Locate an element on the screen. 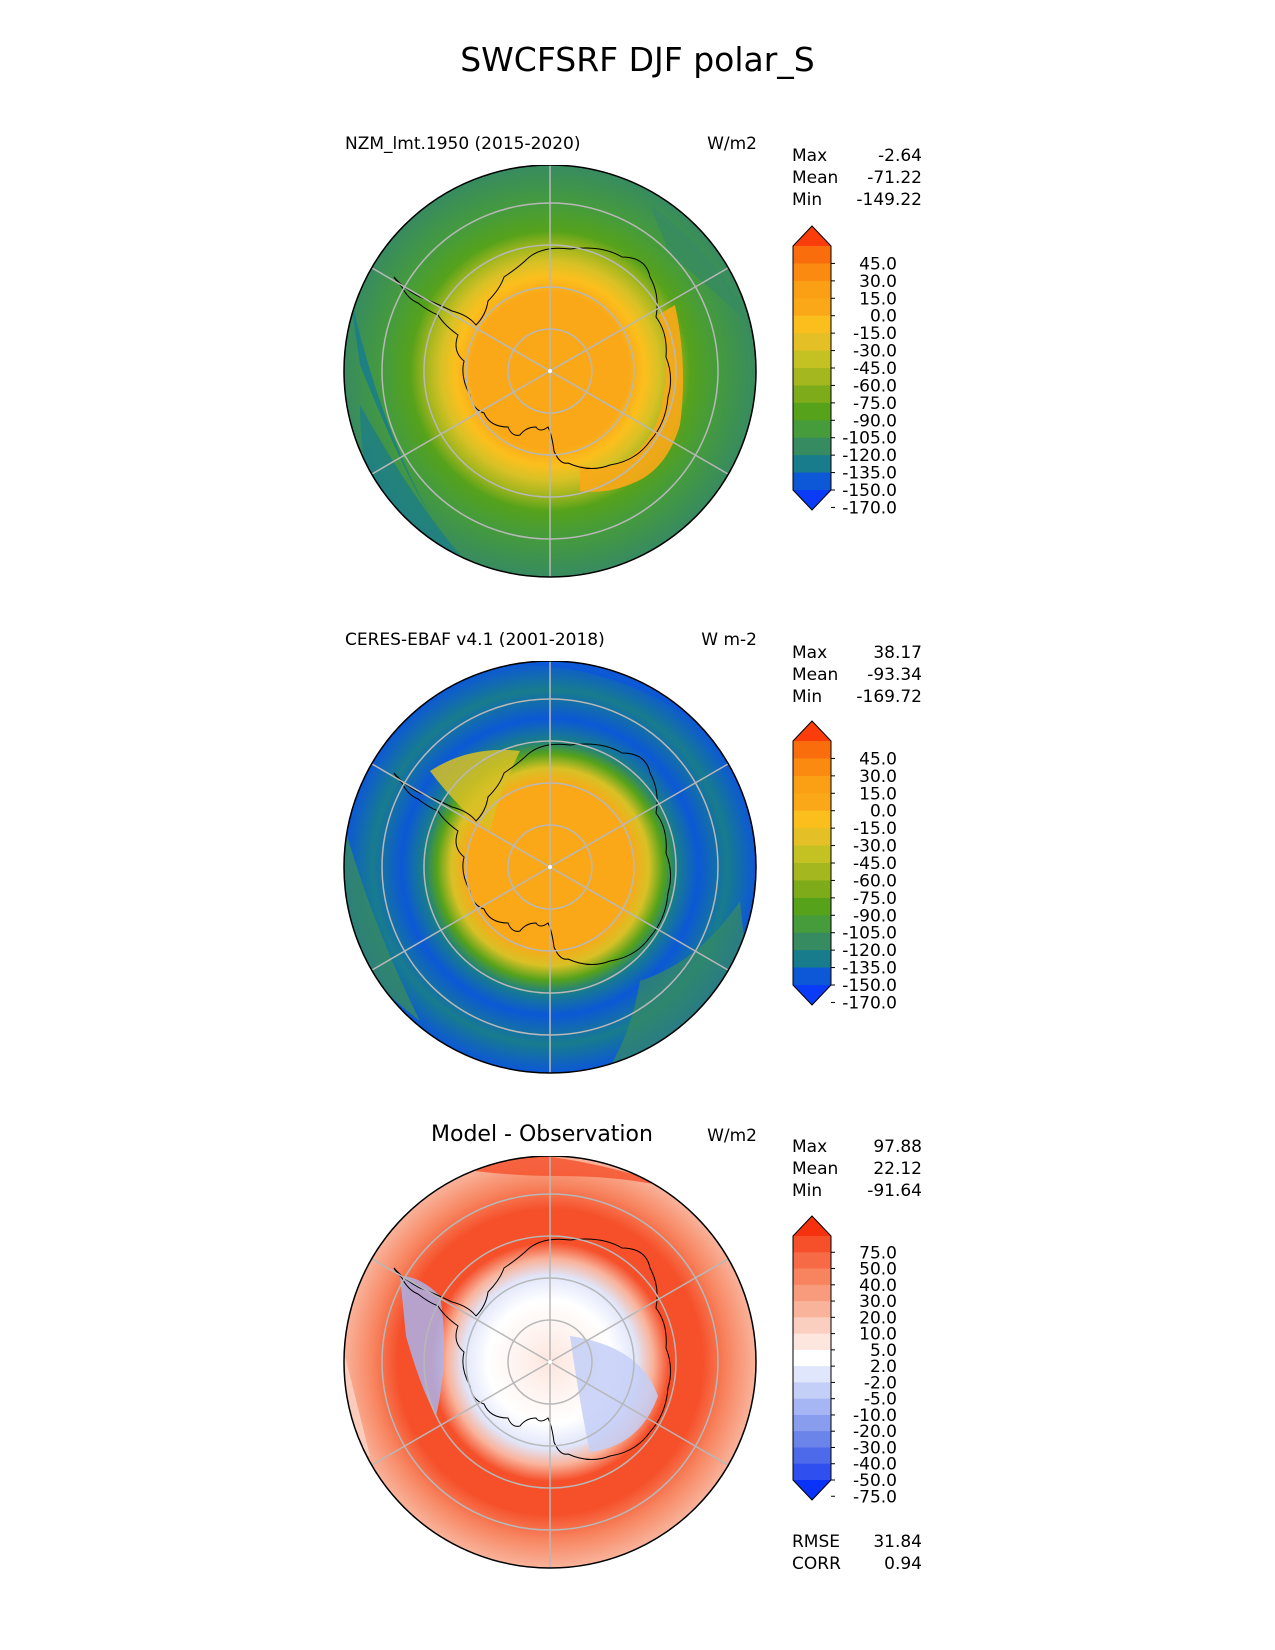 This screenshot has width=1275, height=1650. colorbar-tick-label: -10.0 is located at coordinates (875, 1416).